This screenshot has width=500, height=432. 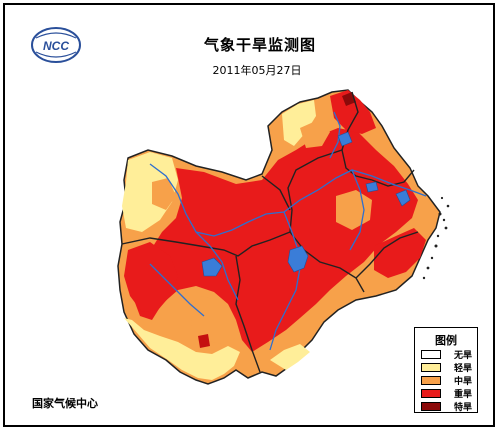 What do you see at coordinates (446, 340) in the screenshot?
I see `legend-title: 图例` at bounding box center [446, 340].